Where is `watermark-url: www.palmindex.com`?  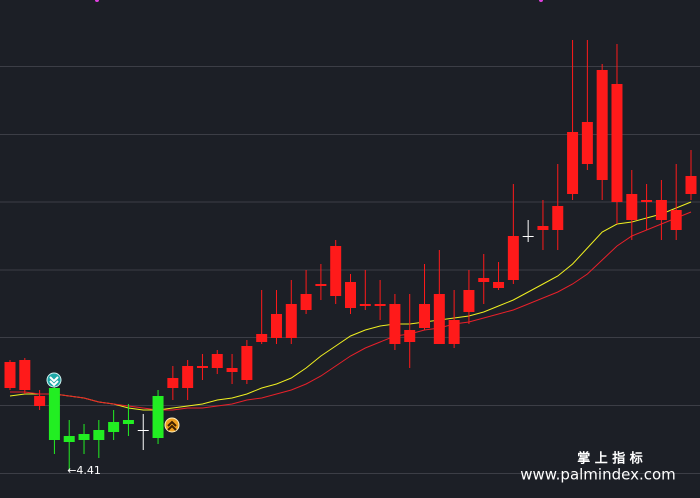
watermark-url: www.palmindex.com is located at coordinates (598, 475).